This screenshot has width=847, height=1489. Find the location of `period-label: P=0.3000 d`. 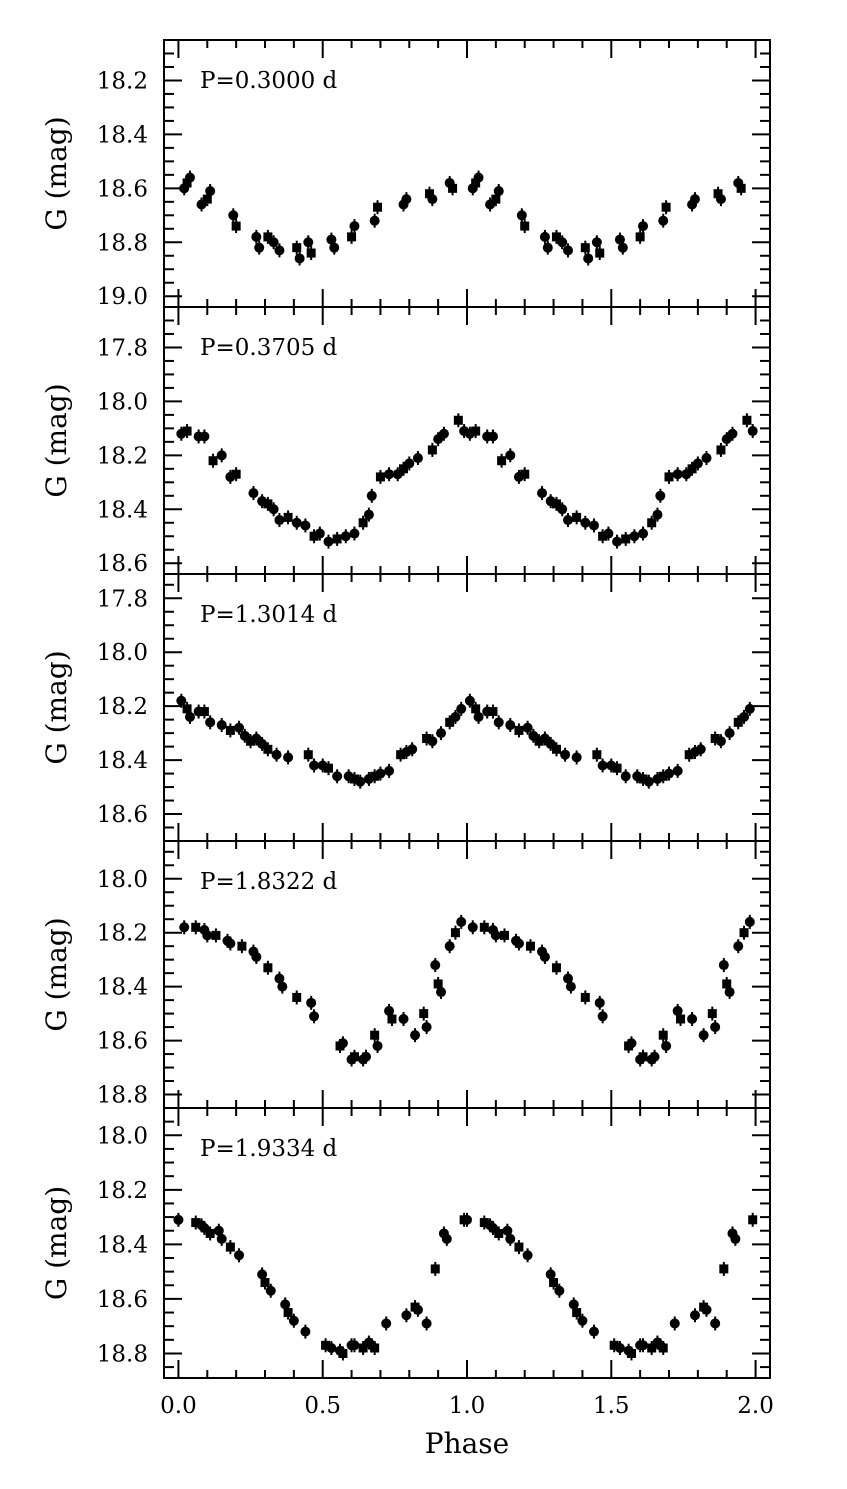

period-label: P=0.3000 d is located at coordinates (269, 81).